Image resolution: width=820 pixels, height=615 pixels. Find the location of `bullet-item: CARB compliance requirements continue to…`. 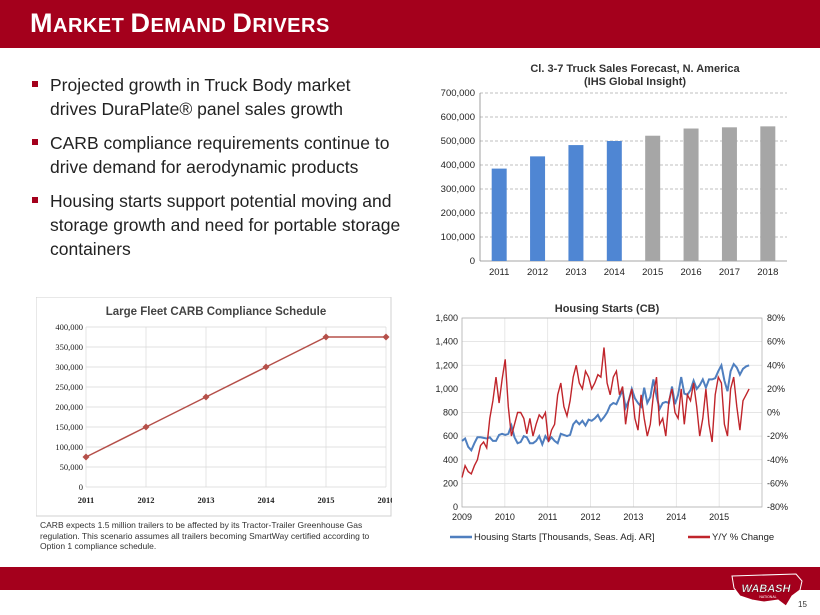

bullet-item: CARB compliance requirements continue to… is located at coordinates (217, 155).